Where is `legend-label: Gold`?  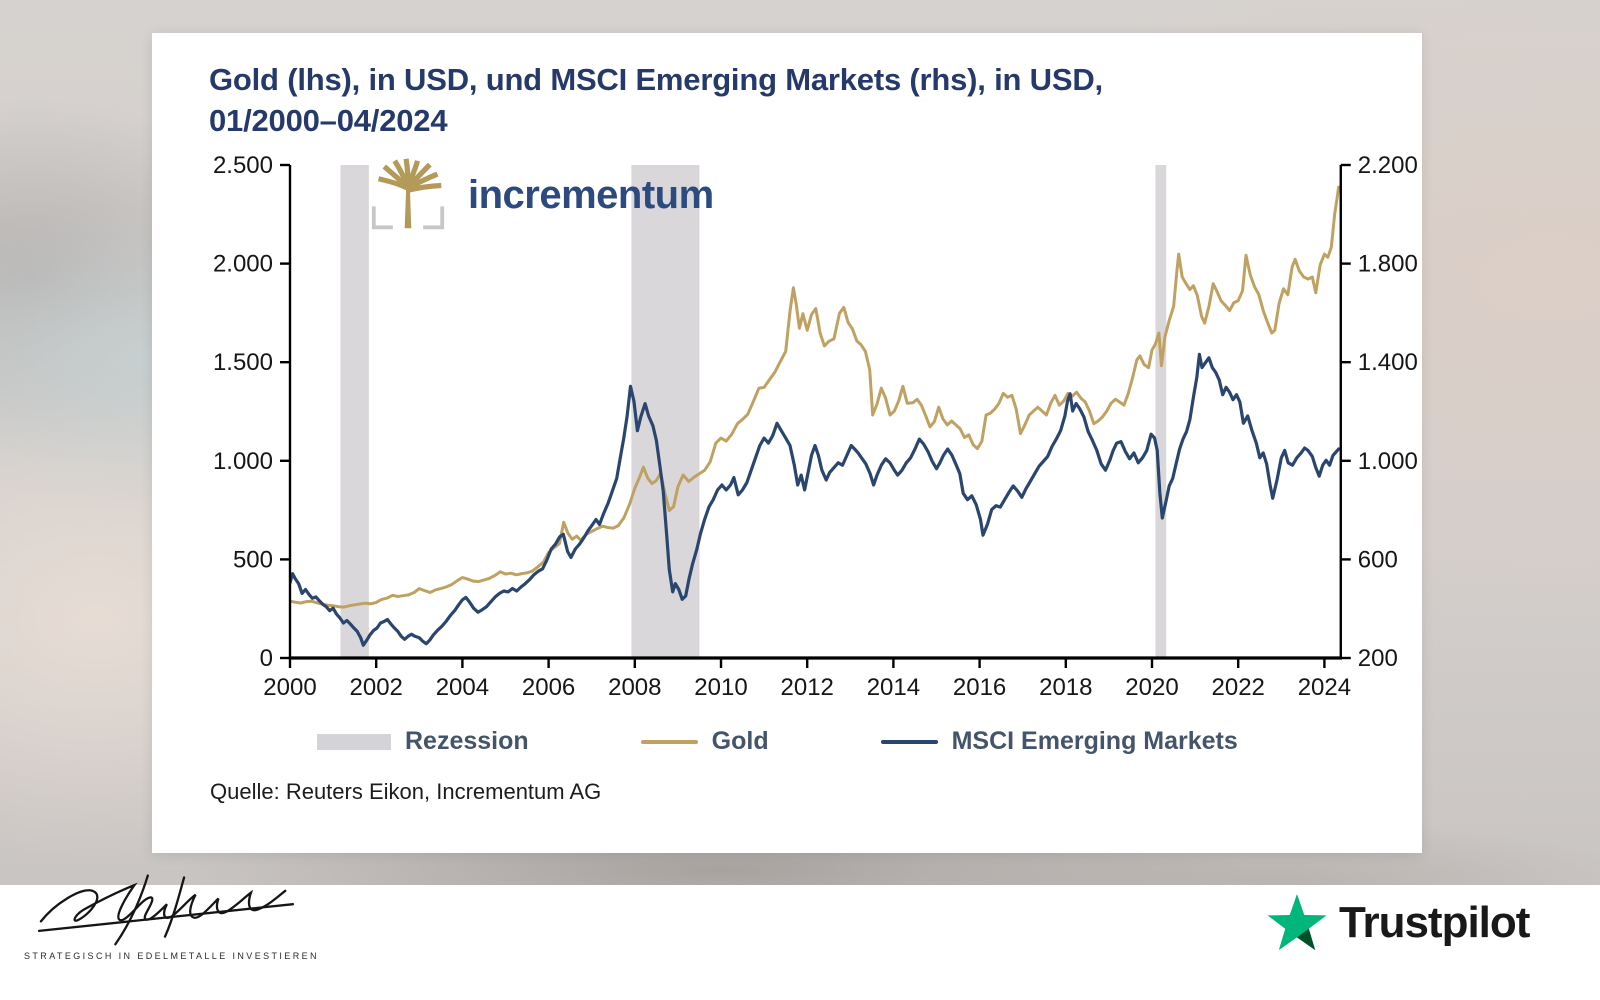
legend-label: Gold is located at coordinates (740, 741).